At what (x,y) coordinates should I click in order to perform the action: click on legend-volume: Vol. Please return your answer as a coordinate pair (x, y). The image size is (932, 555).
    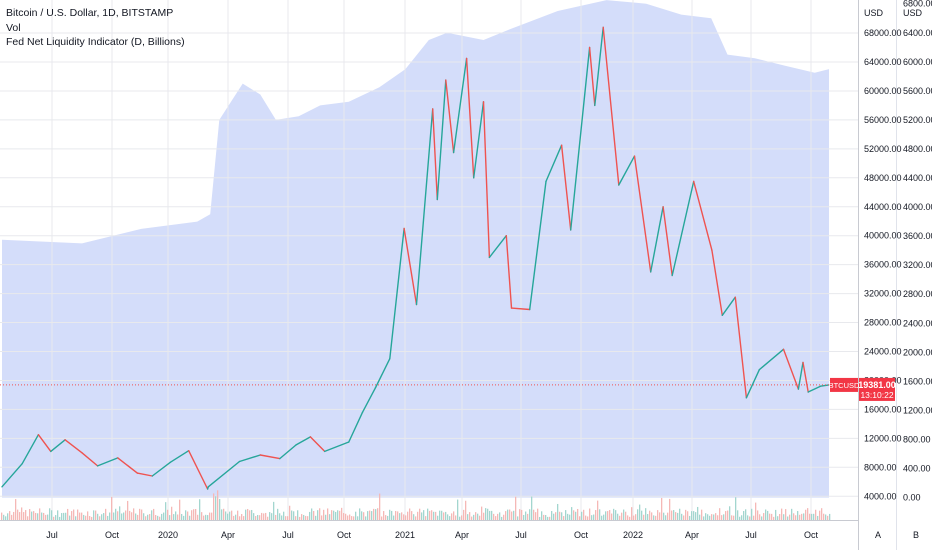
    Looking at the image, I should click on (13, 27).